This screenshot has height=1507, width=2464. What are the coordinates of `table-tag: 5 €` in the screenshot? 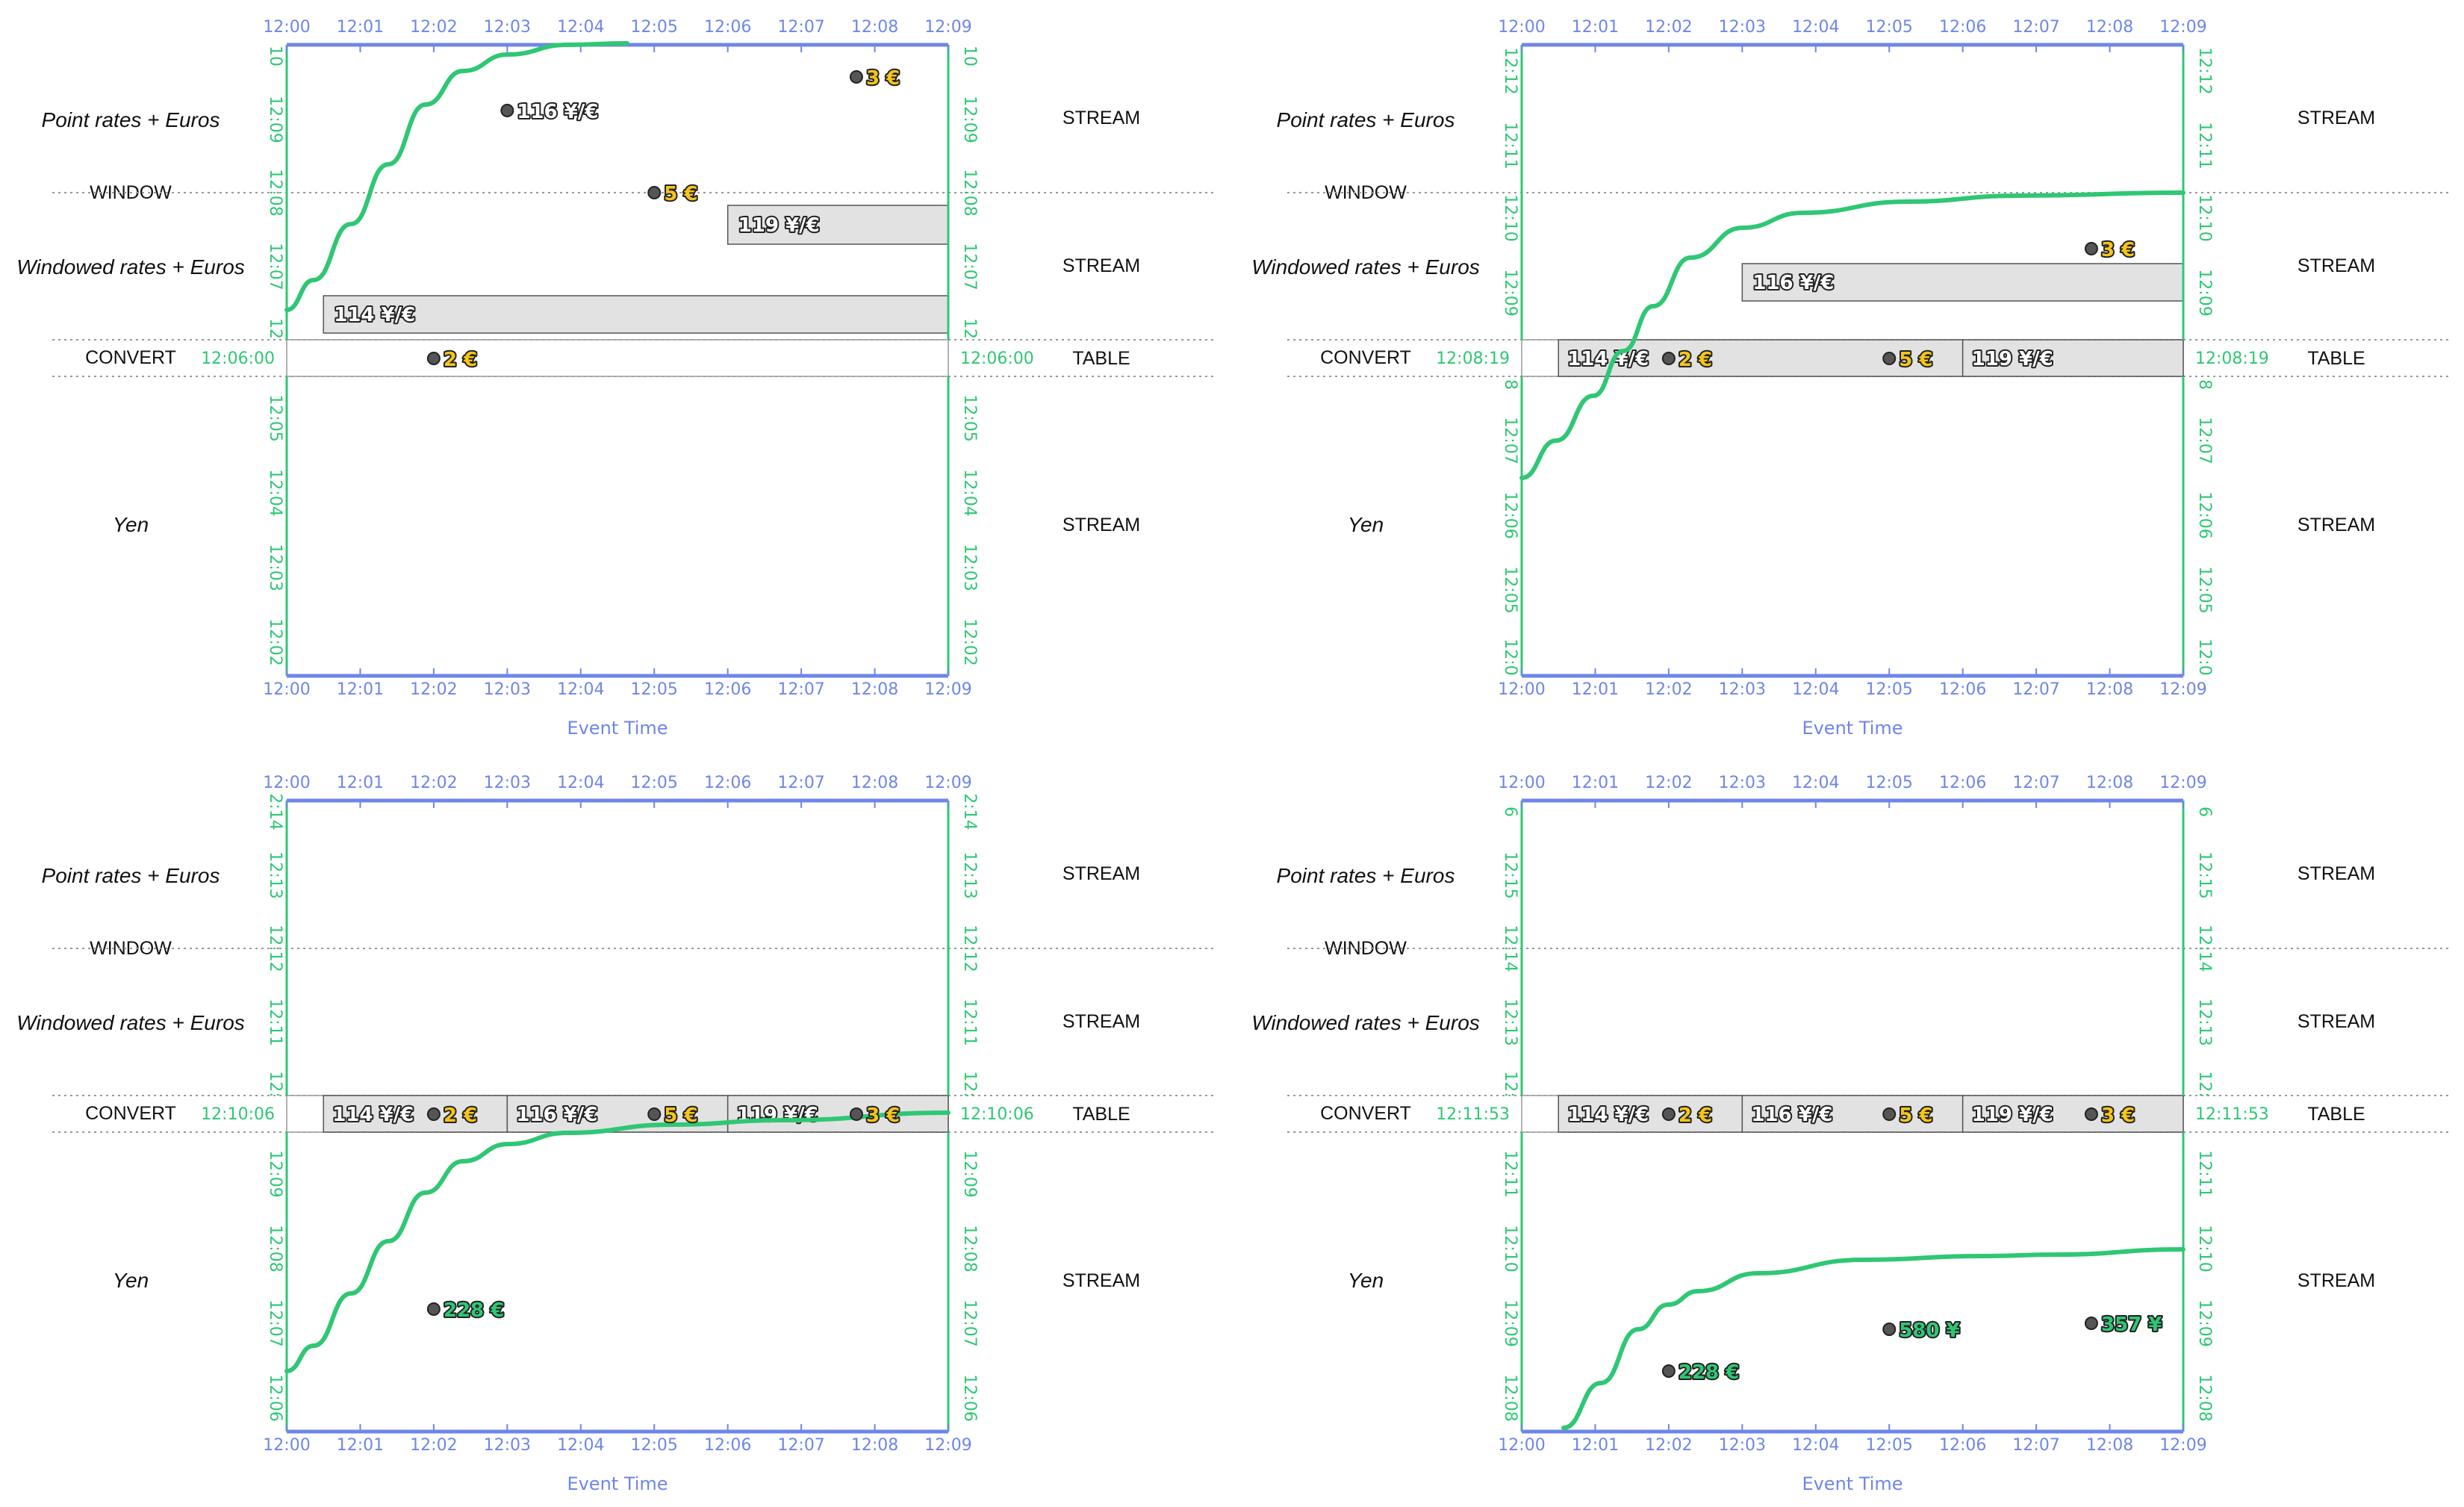 It's located at (1915, 360).